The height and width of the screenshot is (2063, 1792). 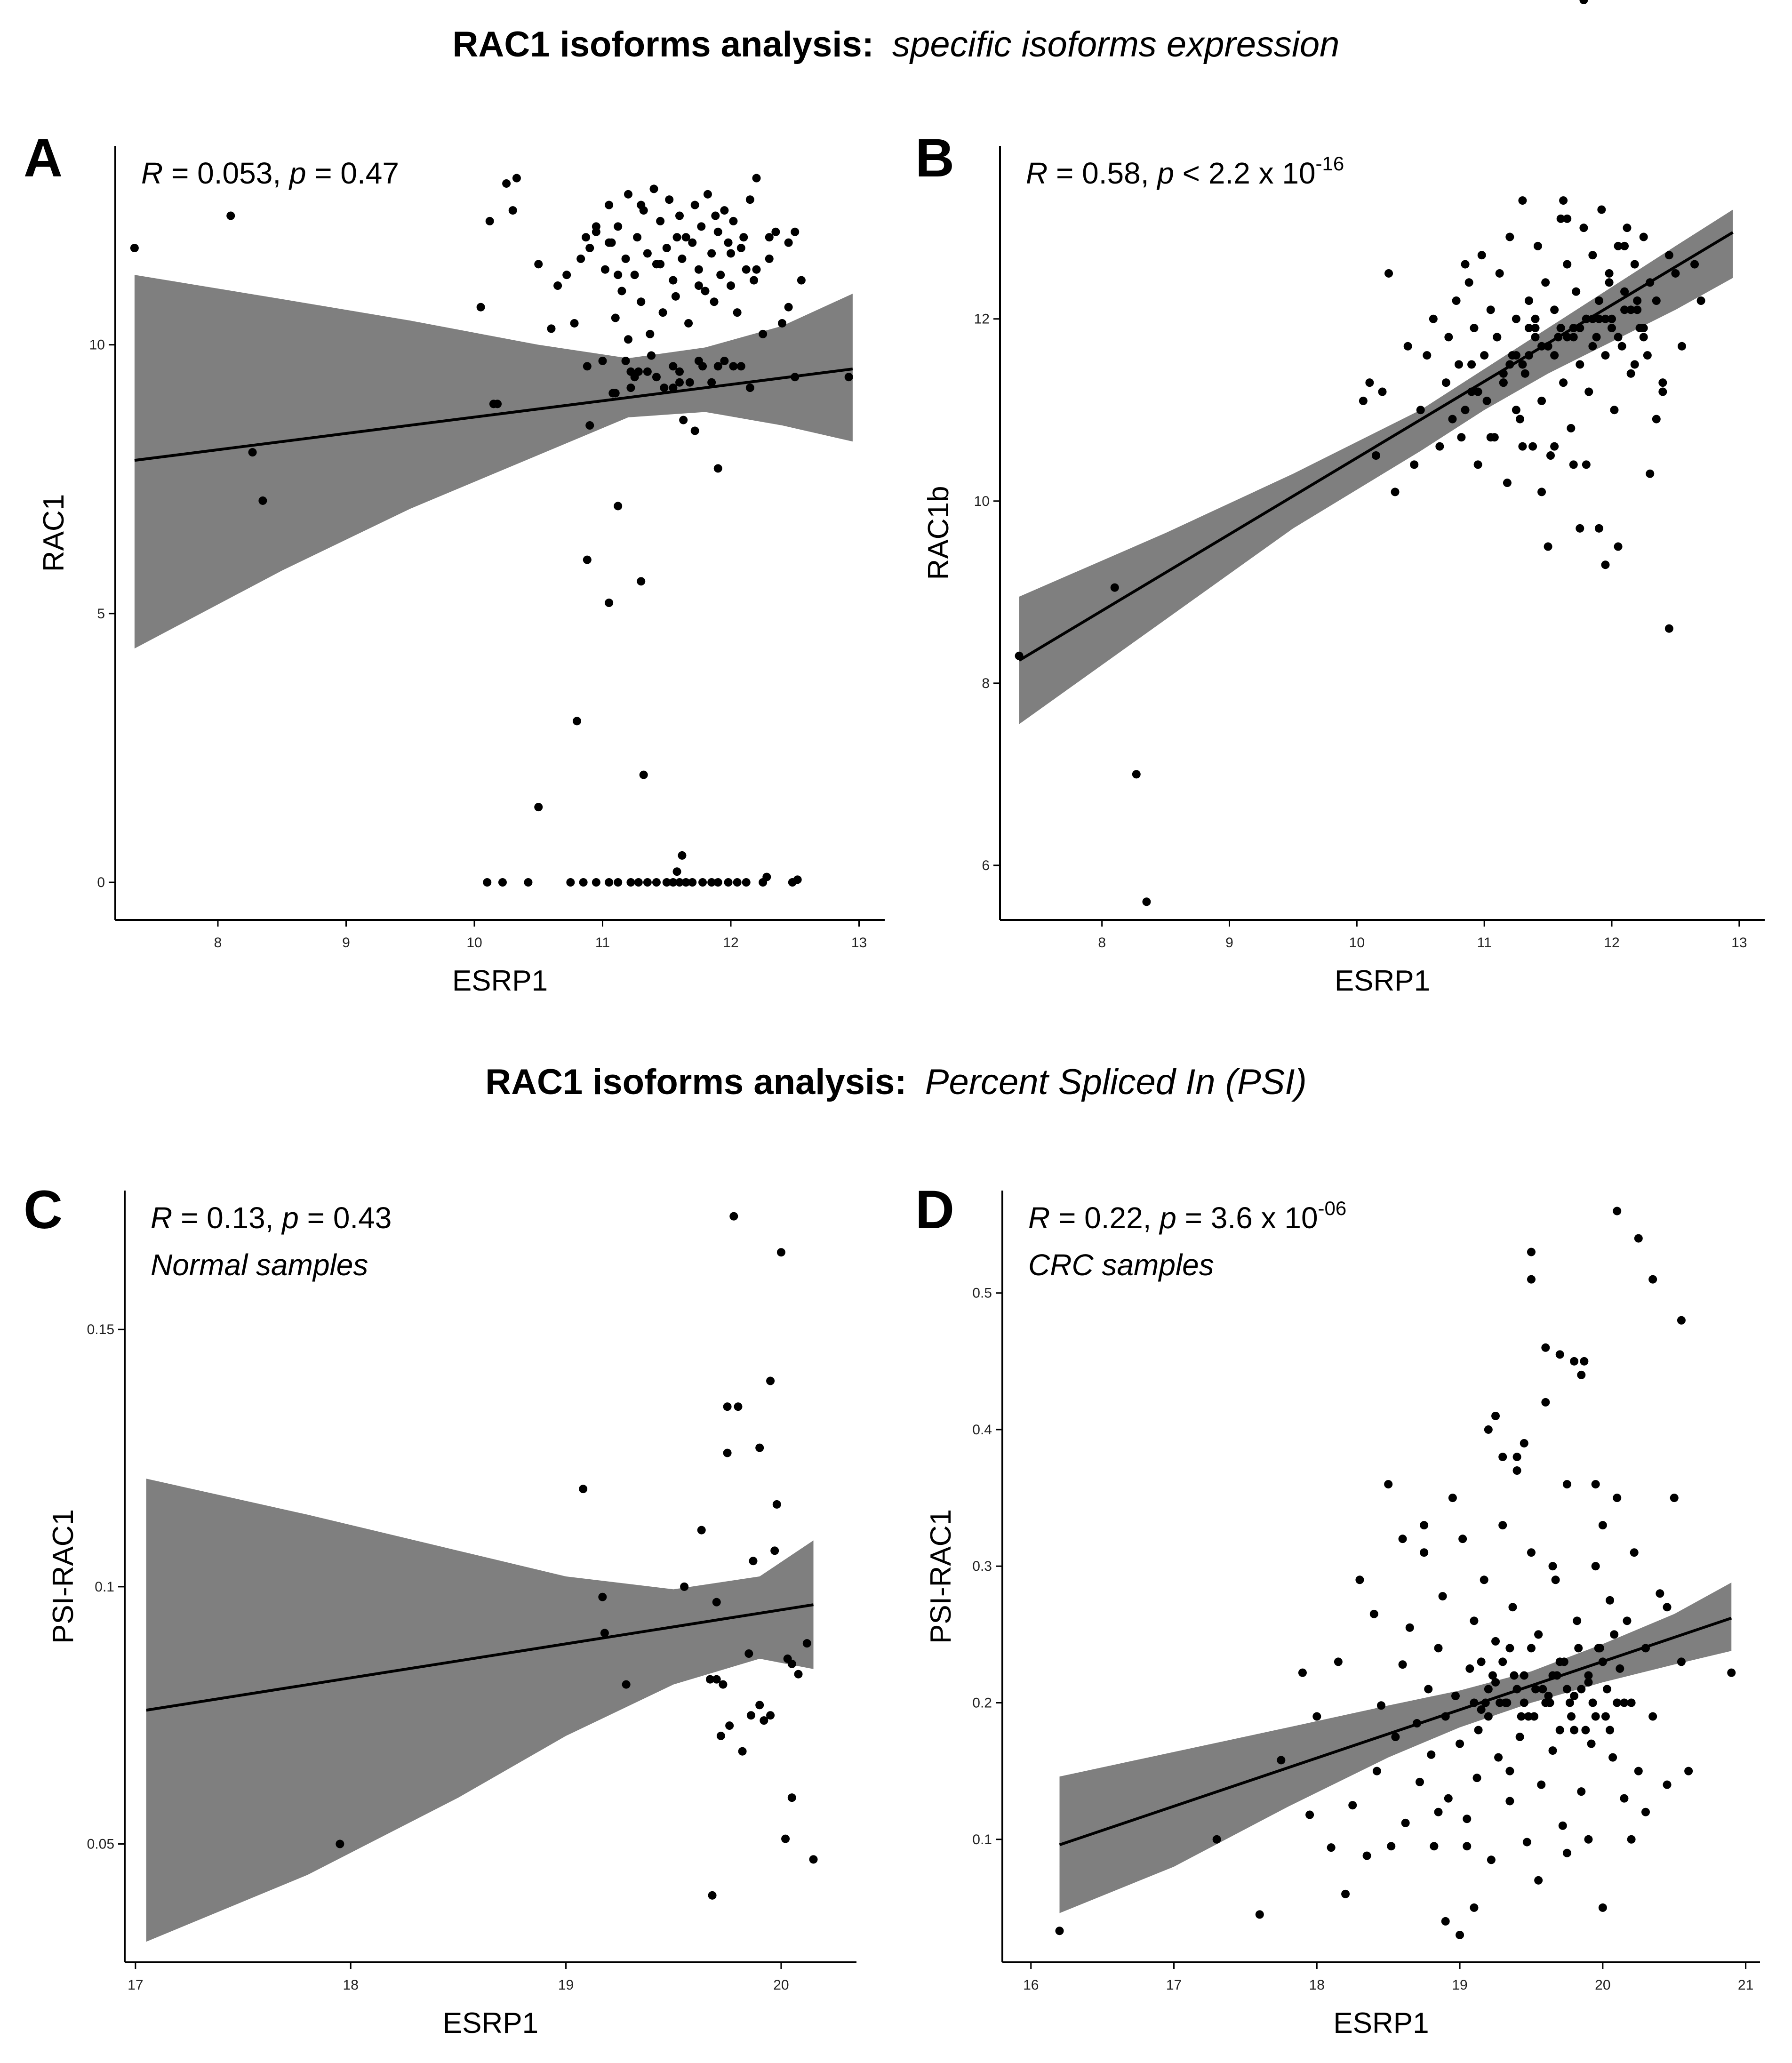 What do you see at coordinates (500, 981) in the screenshot?
I see `x-axis-title: ESRP1` at bounding box center [500, 981].